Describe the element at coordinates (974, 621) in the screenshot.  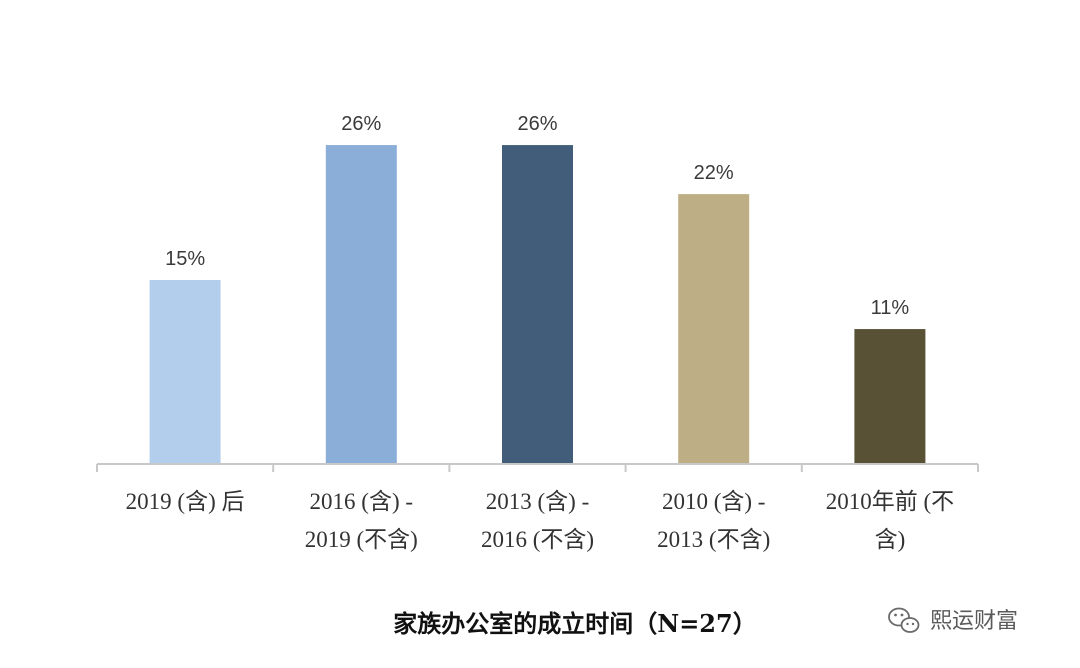
I see `watermark-text: 熙运财富` at that location.